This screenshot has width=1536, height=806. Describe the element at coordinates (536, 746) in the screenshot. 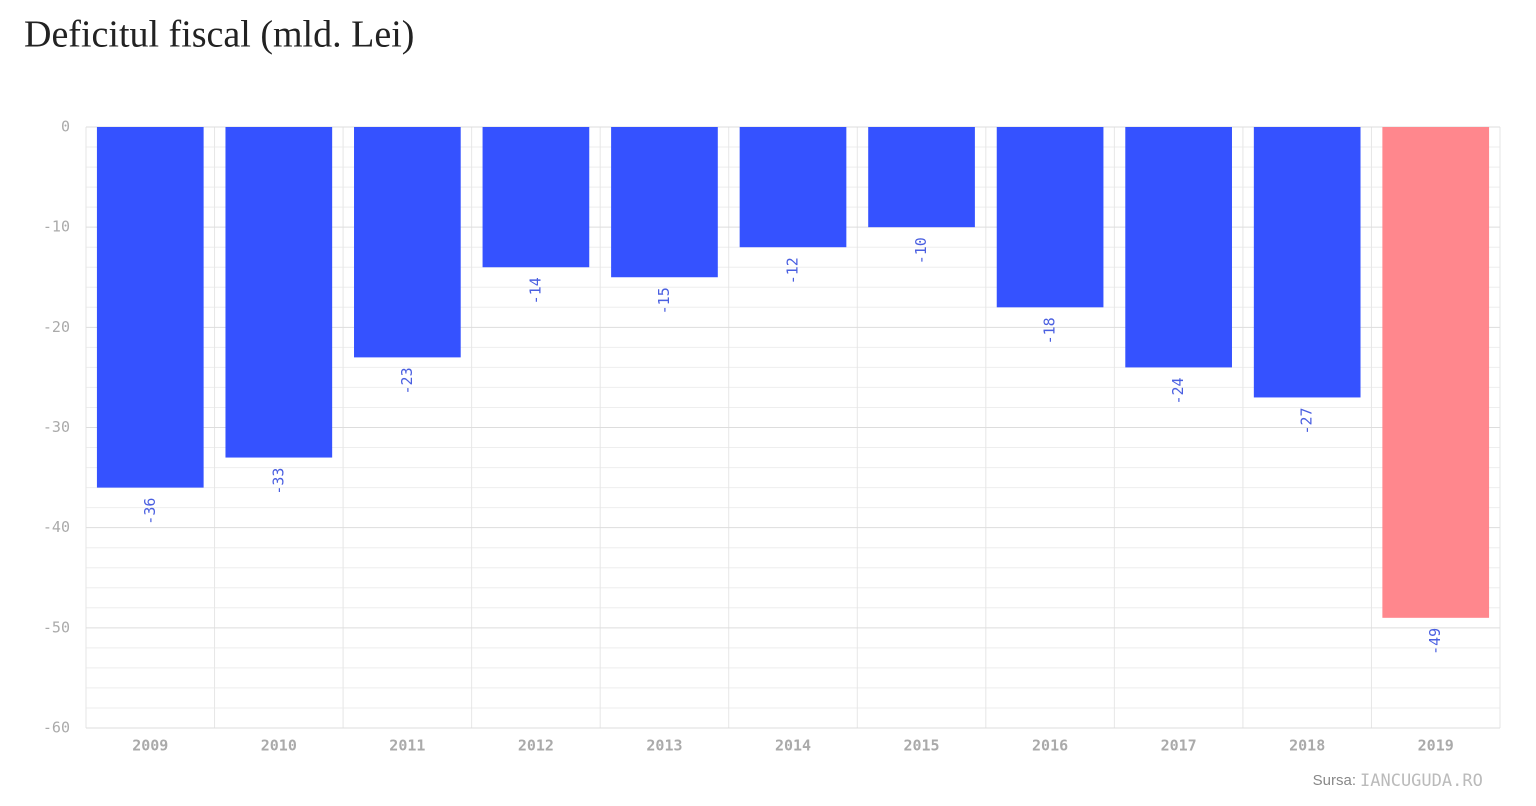

I see `x-tick-label: 2012` at that location.